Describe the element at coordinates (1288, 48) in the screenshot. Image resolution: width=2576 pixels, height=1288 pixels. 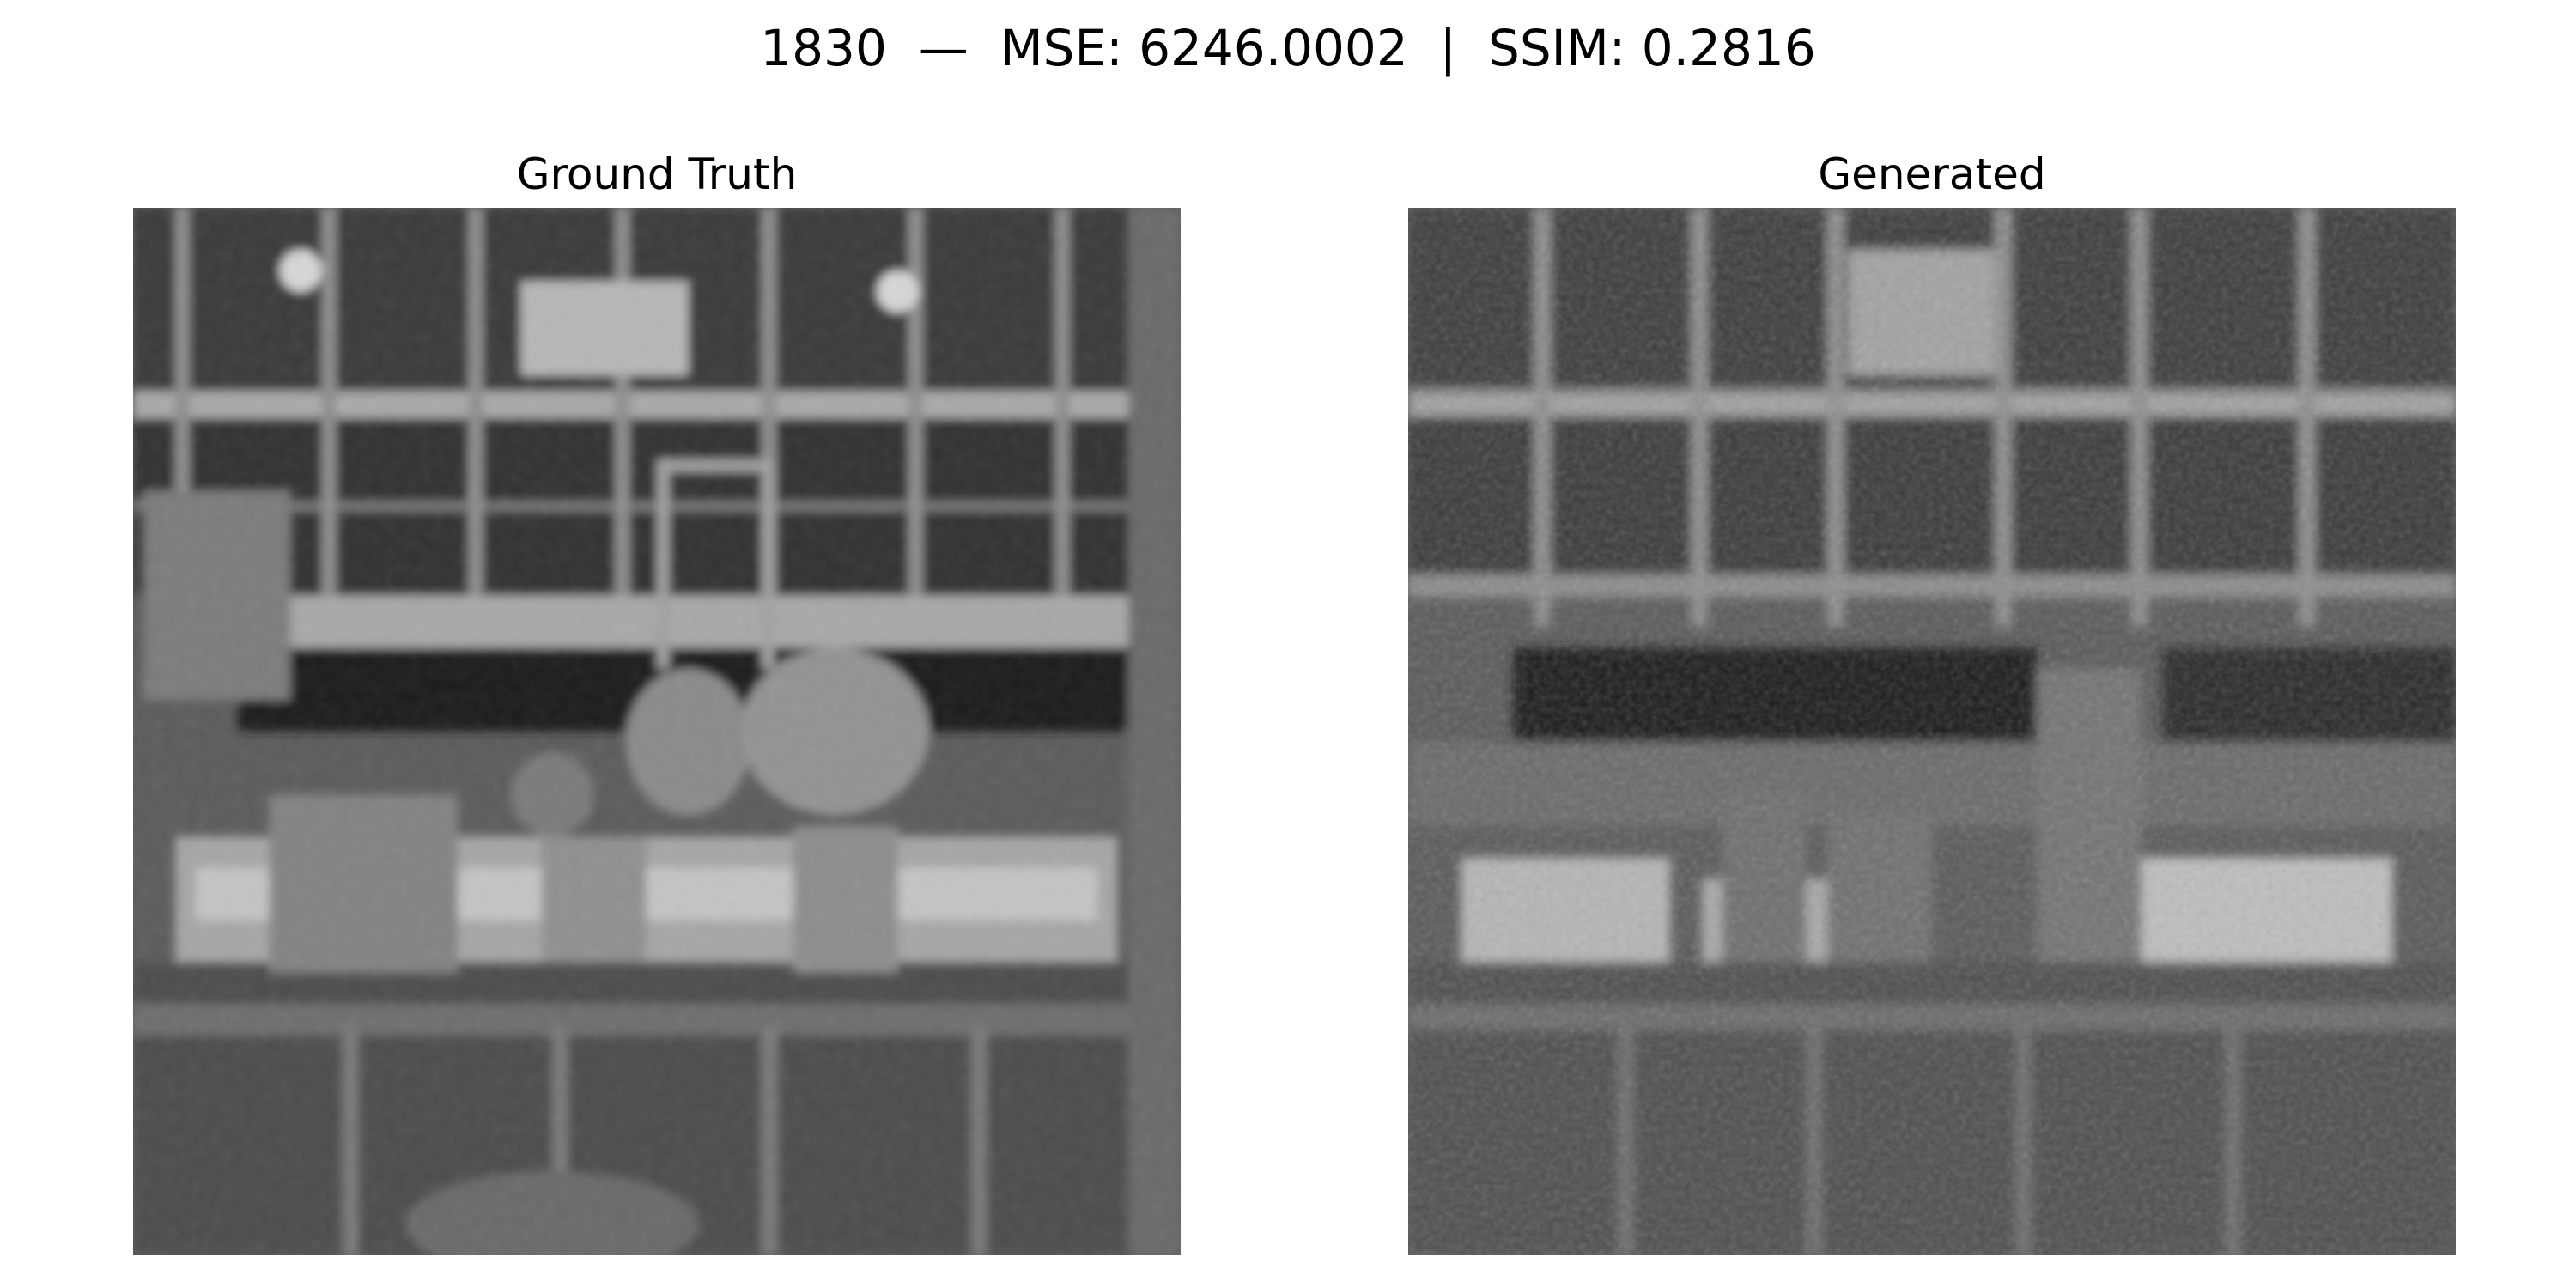
I see `figure-title: 1830 — MSE: 6246.0002 | SSIM: 0.2816` at that location.